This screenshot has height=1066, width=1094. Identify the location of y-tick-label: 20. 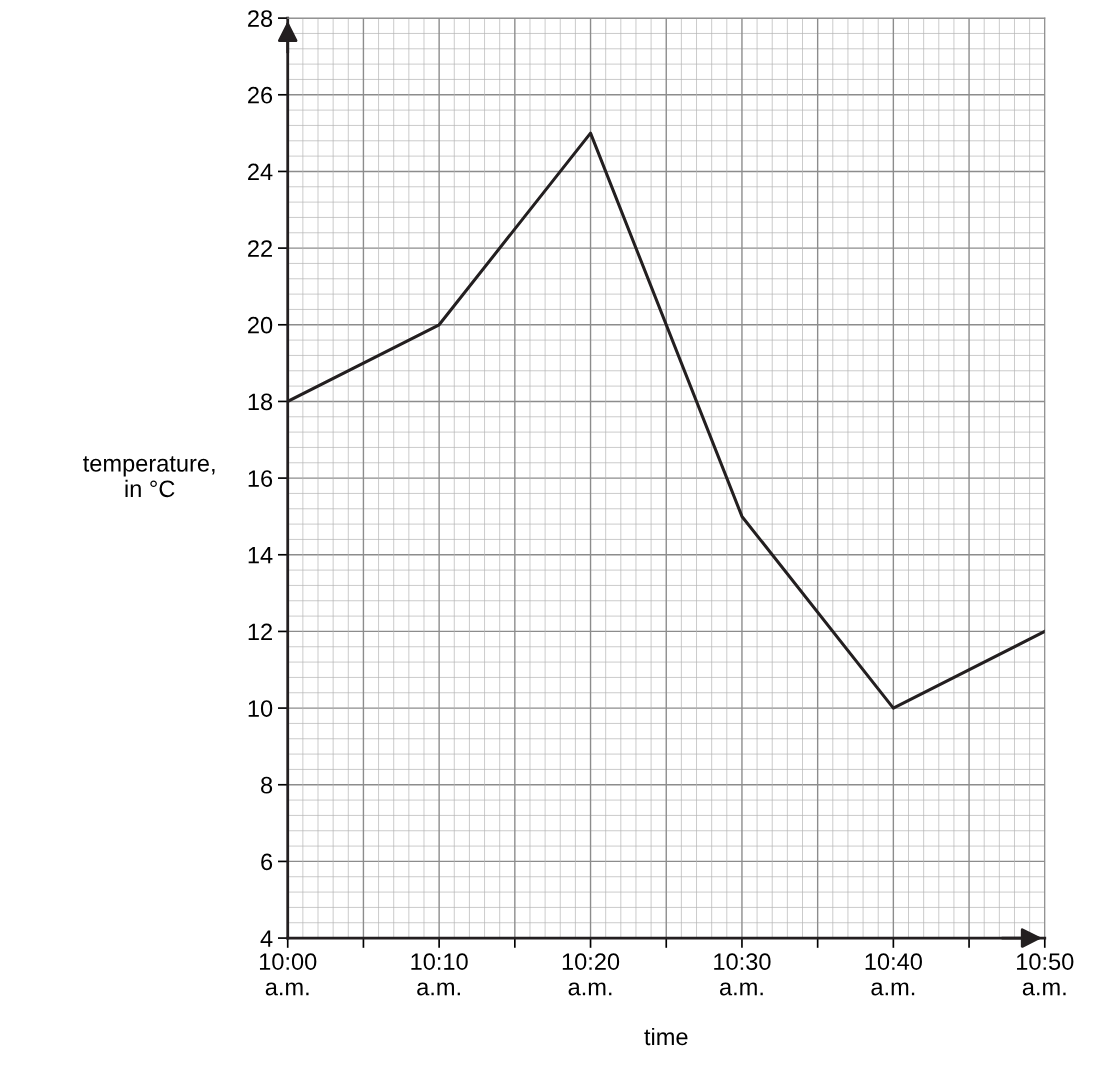
(260, 325).